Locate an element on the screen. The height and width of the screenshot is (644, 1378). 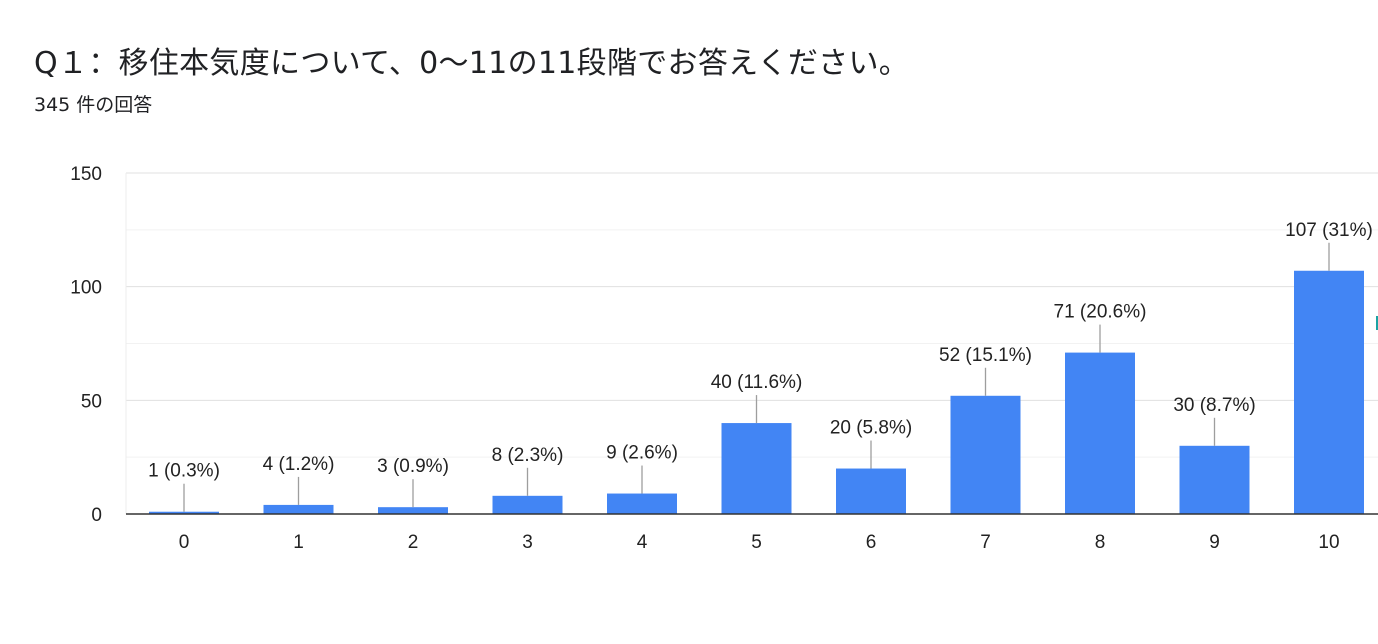
data-label: 71 (20.6%) is located at coordinates (1100, 312).